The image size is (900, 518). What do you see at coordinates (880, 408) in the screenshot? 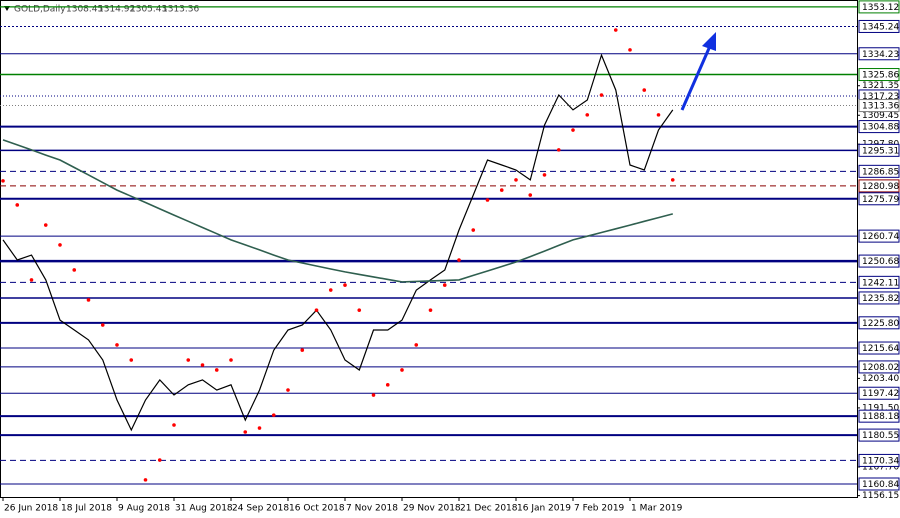
I see `y-tick-label: 1191.50` at bounding box center [880, 408].